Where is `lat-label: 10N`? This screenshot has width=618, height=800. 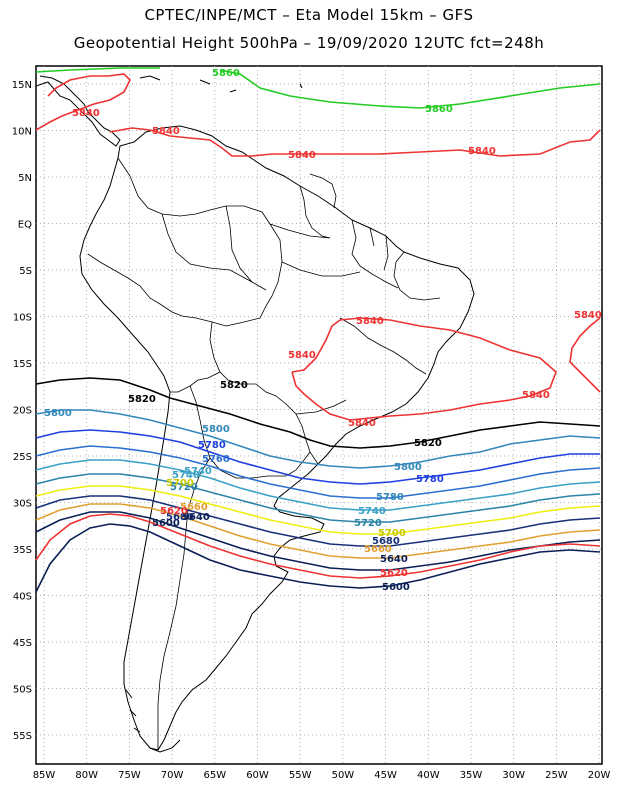 lat-label: 10N is located at coordinates (22, 132).